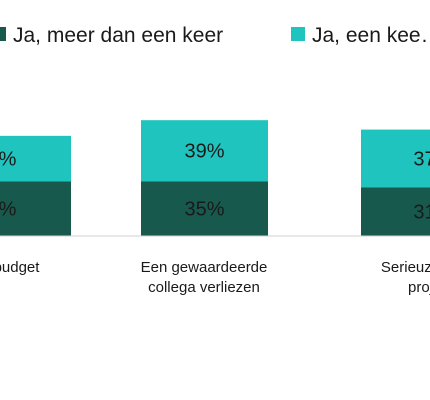 The width and height of the screenshot is (430, 400). What do you see at coordinates (421, 213) in the screenshot?
I see `data-label: 31` at bounding box center [421, 213].